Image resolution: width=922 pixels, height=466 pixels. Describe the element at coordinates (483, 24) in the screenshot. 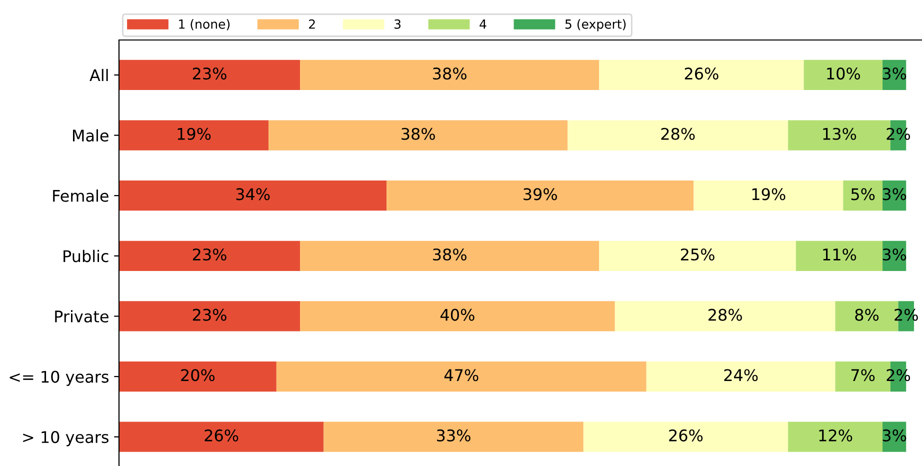

I see `legend-label: 4` at that location.